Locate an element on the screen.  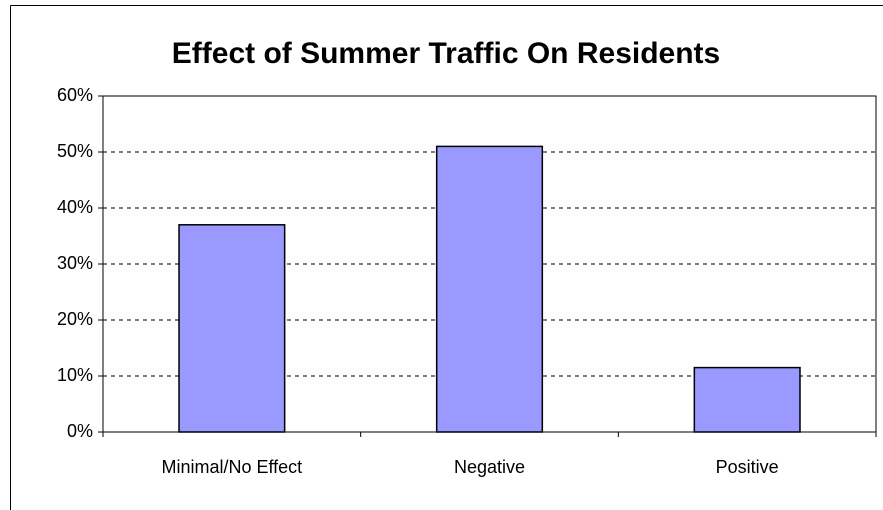
x-tick-label: Negative is located at coordinates (489, 467).